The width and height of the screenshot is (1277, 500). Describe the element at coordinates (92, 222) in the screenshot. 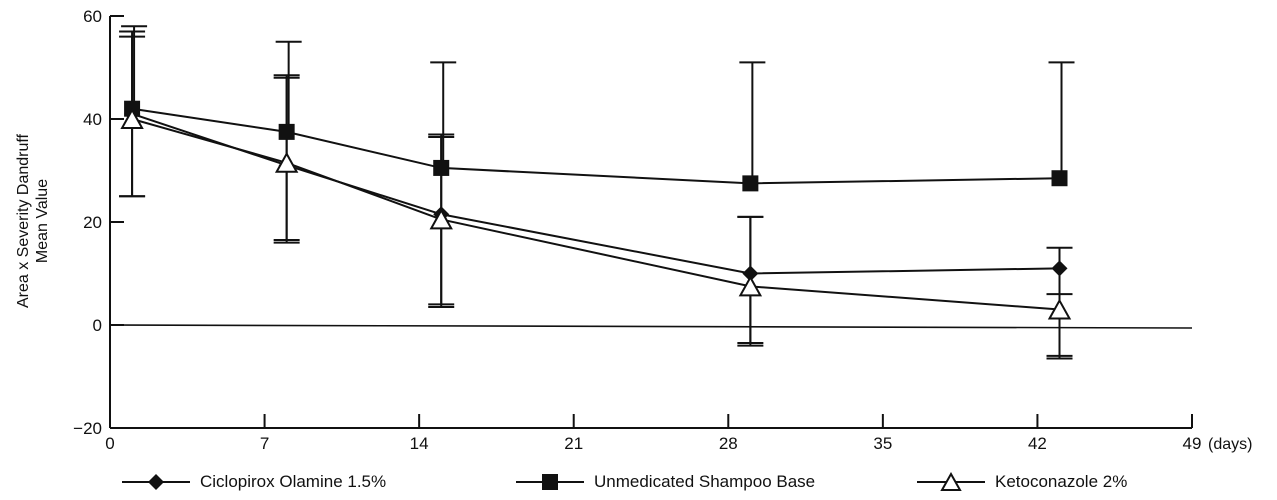

I see `y-tick-label: 20` at that location.